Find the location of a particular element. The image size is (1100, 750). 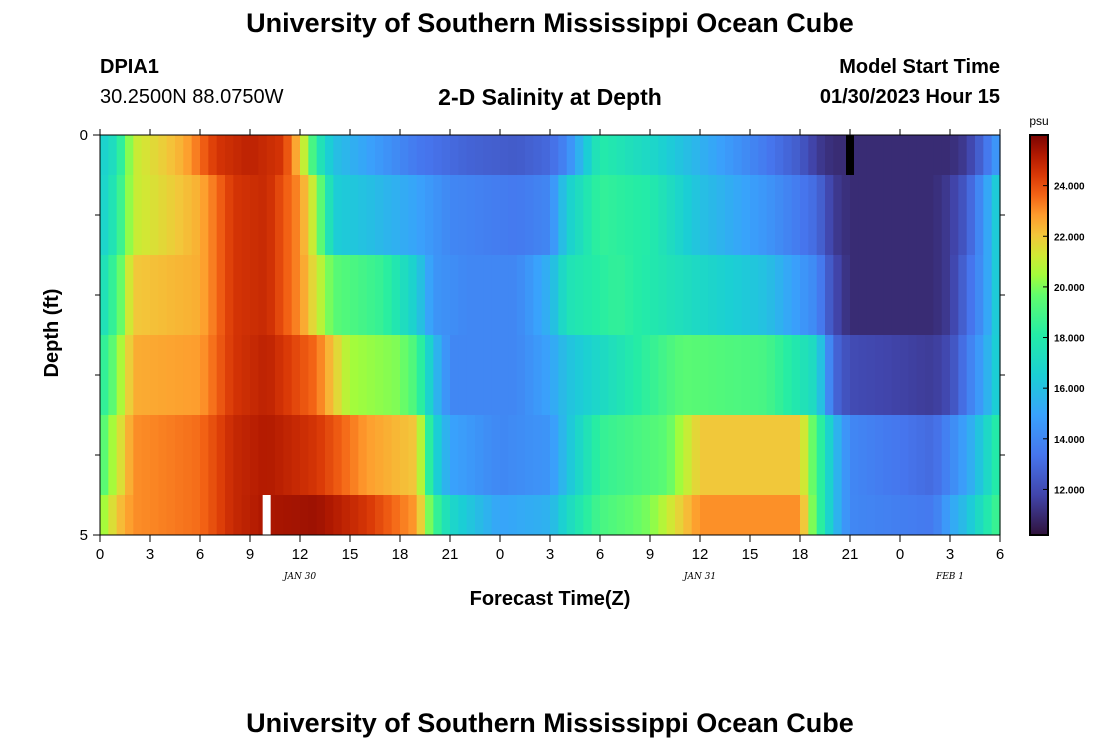

x-axis-label: Forecast Time(Z) is located at coordinates (550, 599).